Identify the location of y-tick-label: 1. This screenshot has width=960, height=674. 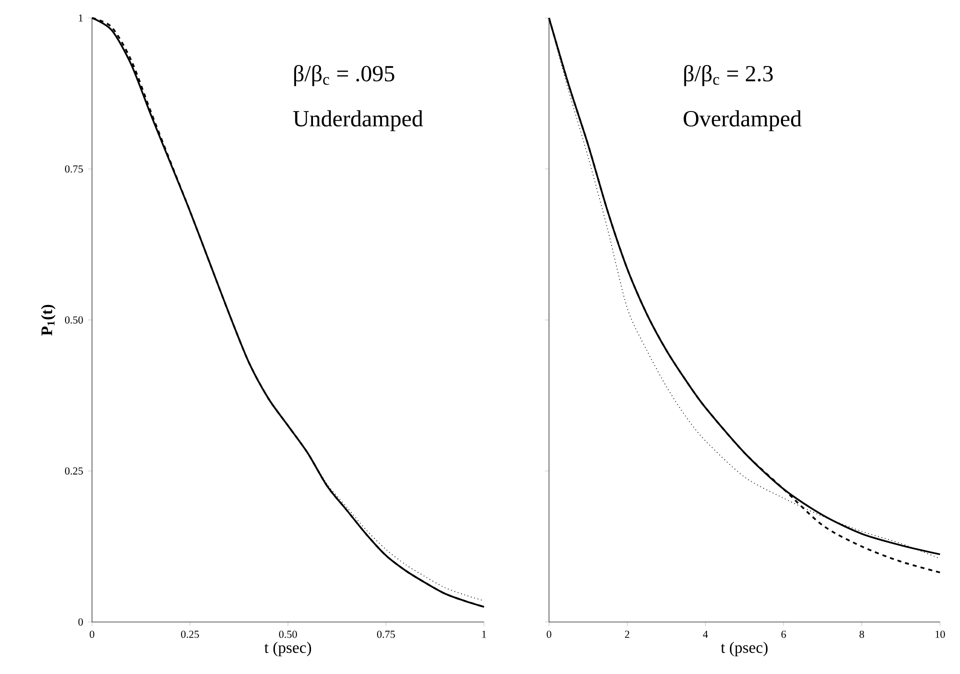
(80, 18).